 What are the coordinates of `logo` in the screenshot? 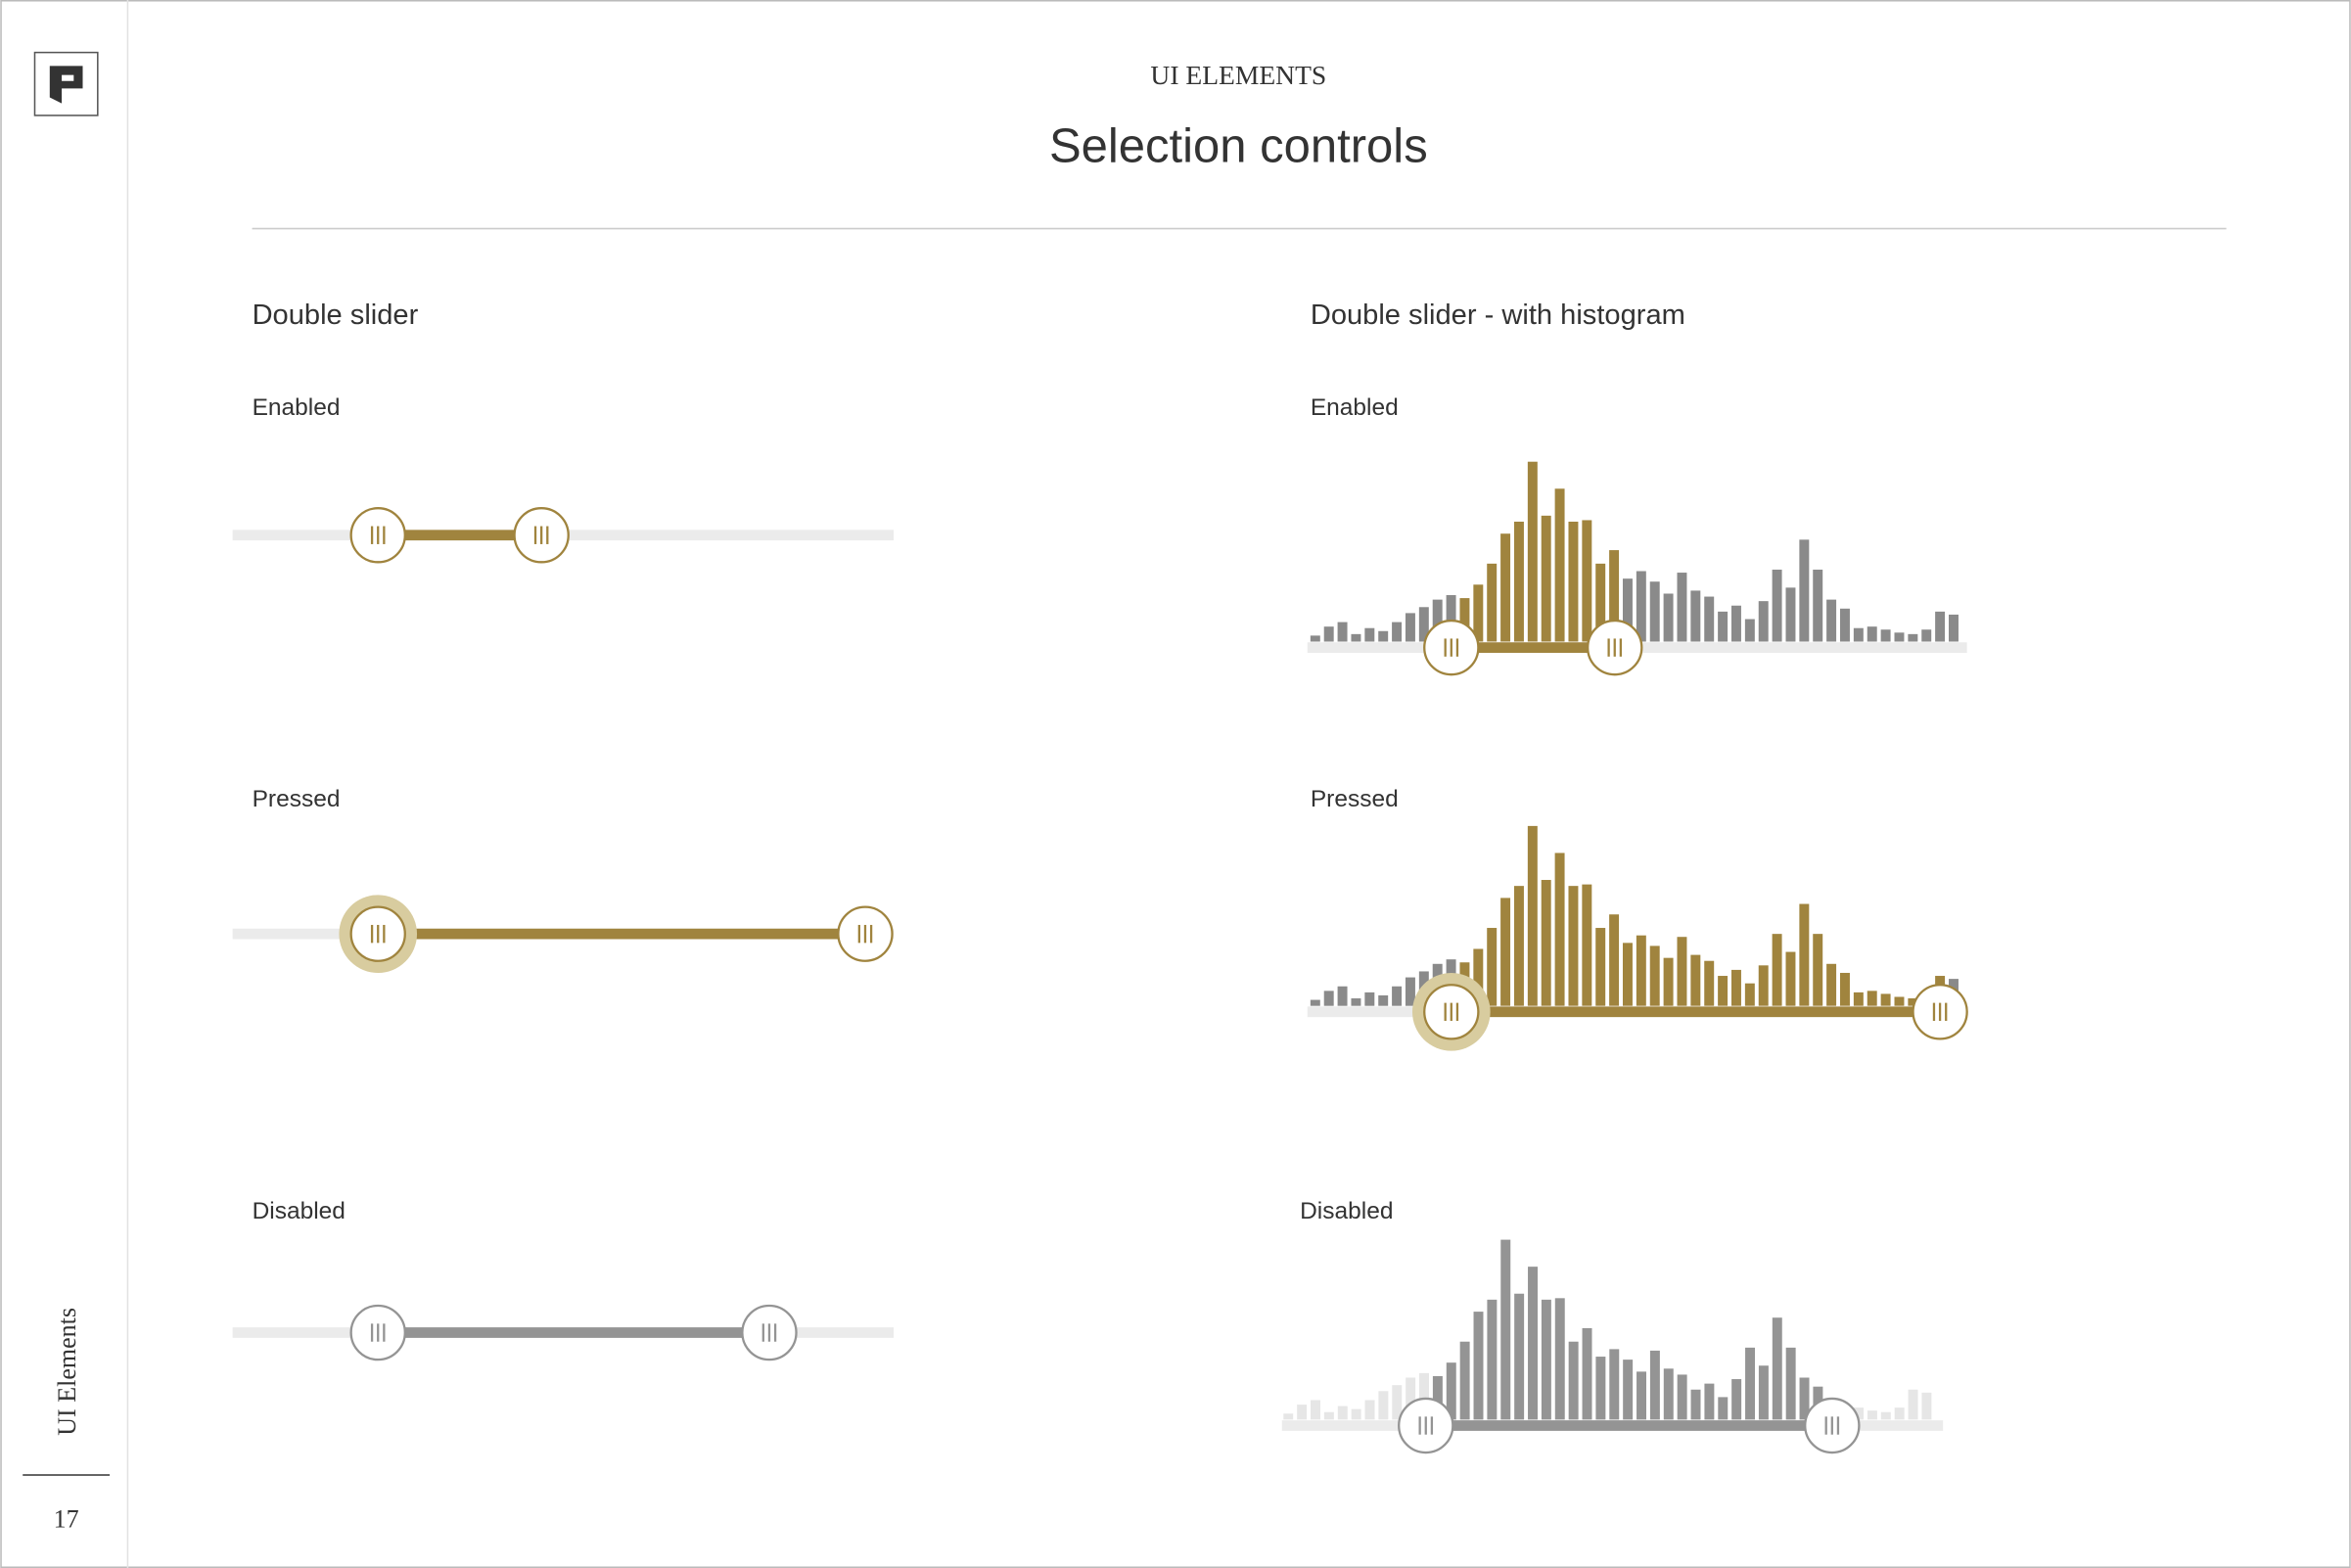 It's located at (66, 83).